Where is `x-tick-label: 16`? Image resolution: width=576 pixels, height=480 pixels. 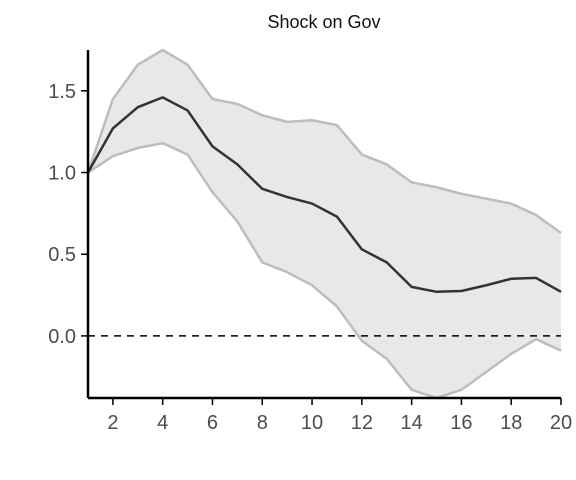
x-tick-label: 16 is located at coordinates (461, 423).